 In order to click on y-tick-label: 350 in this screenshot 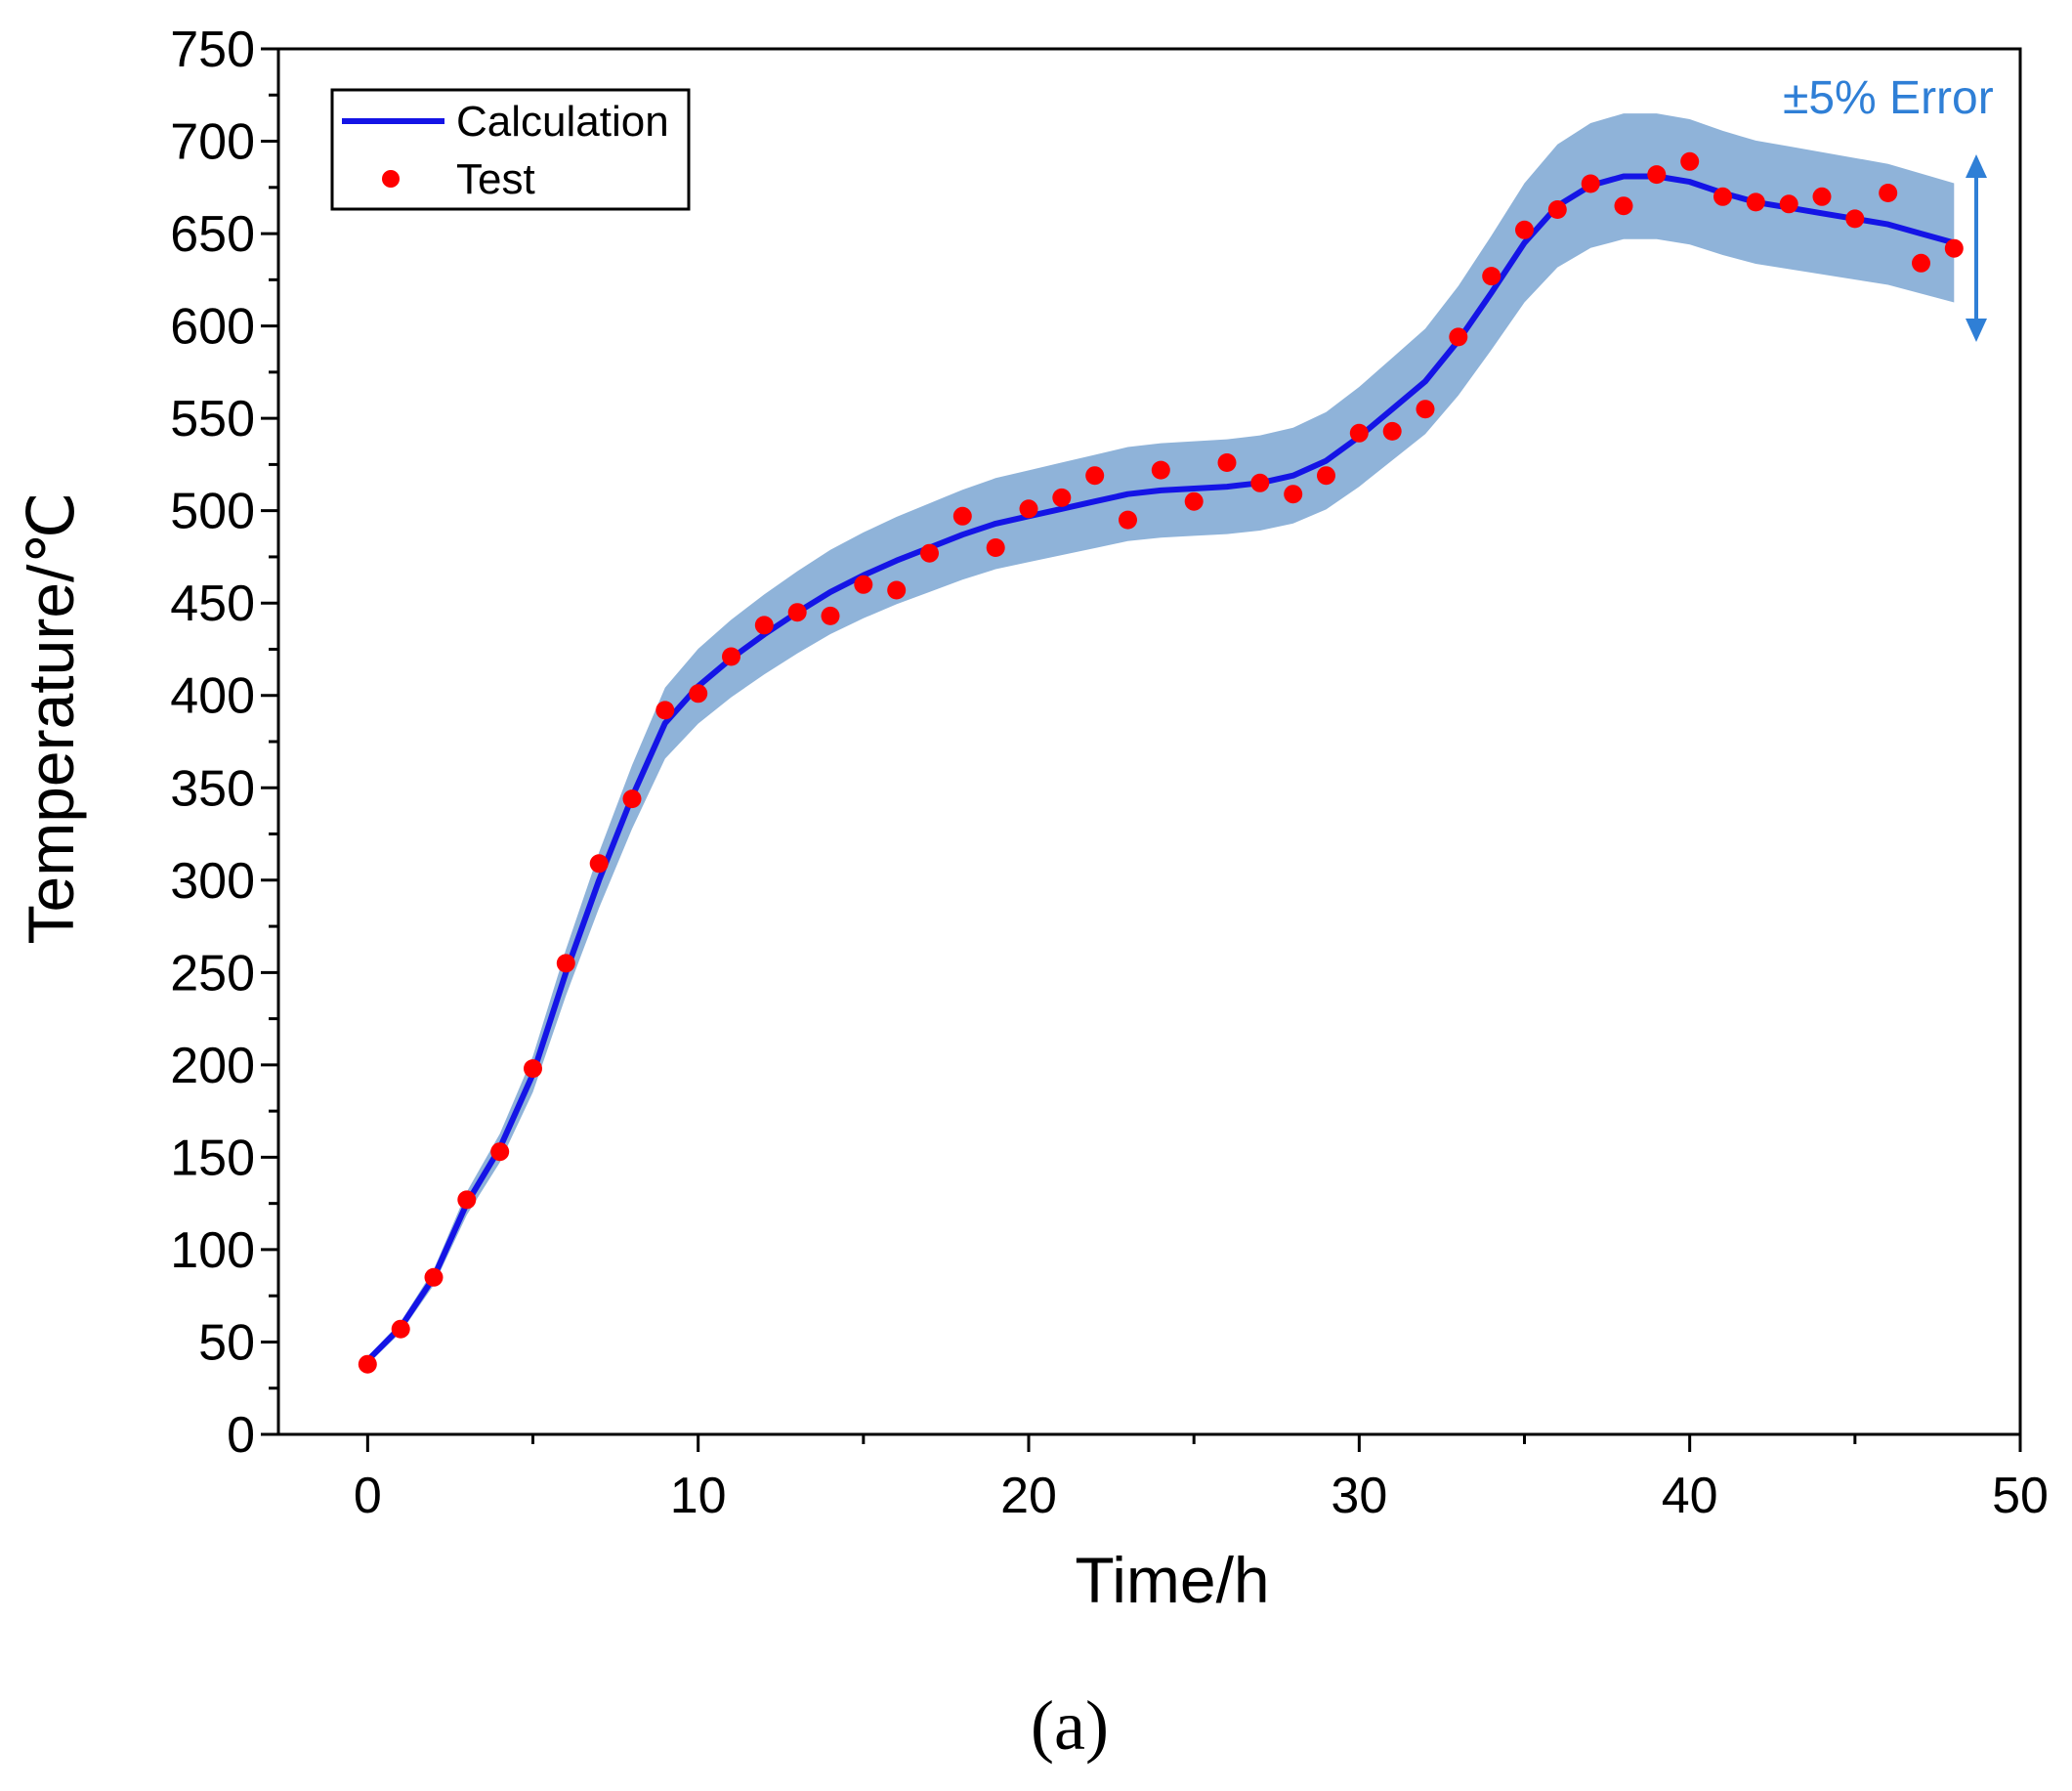, I will do `click(212, 788)`.